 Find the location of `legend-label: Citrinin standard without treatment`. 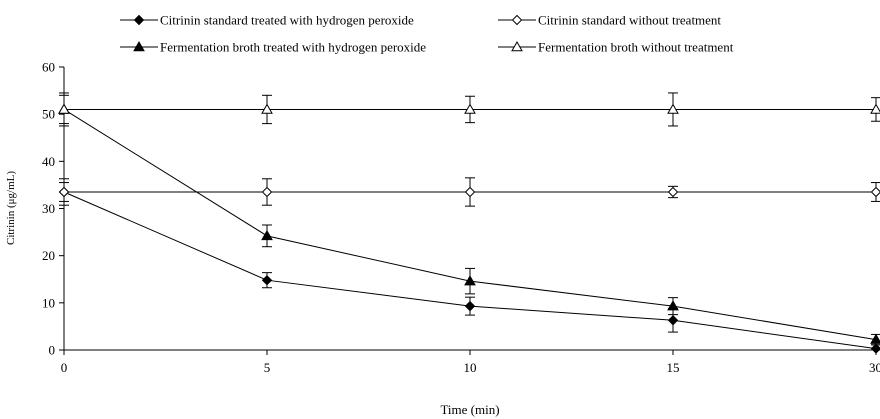

legend-label: Citrinin standard without treatment is located at coordinates (629, 20).